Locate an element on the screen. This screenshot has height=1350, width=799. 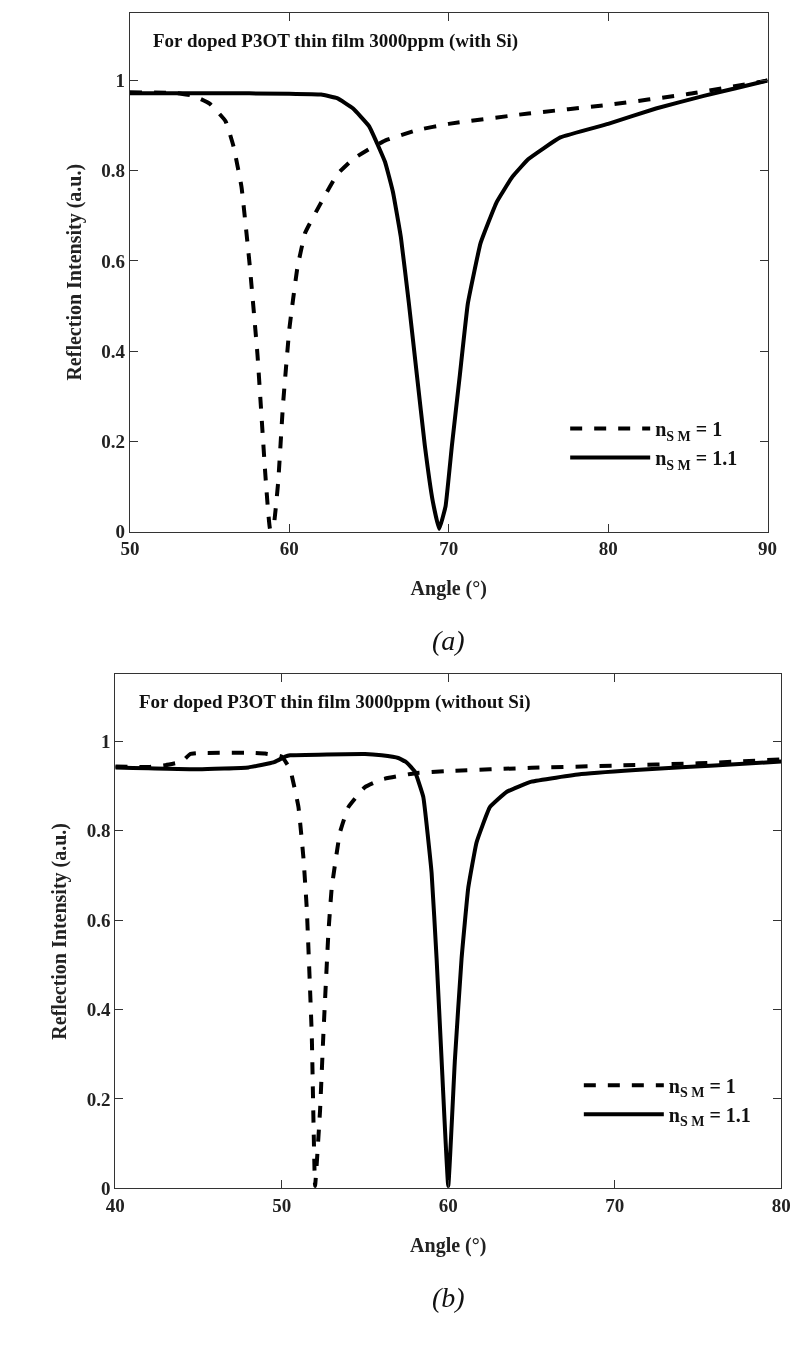
x-tick-label: 50 is located at coordinates (282, 1206).